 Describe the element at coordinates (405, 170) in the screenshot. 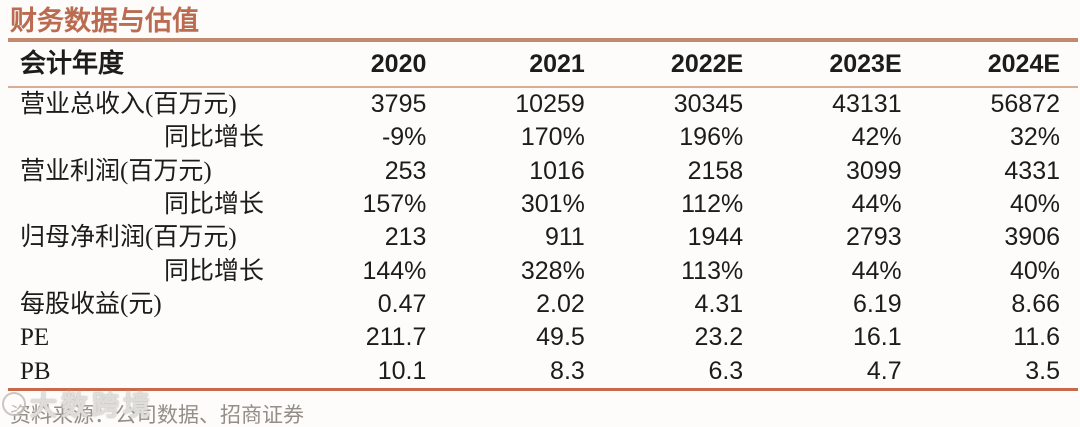

I see `table-cell: 253` at that location.